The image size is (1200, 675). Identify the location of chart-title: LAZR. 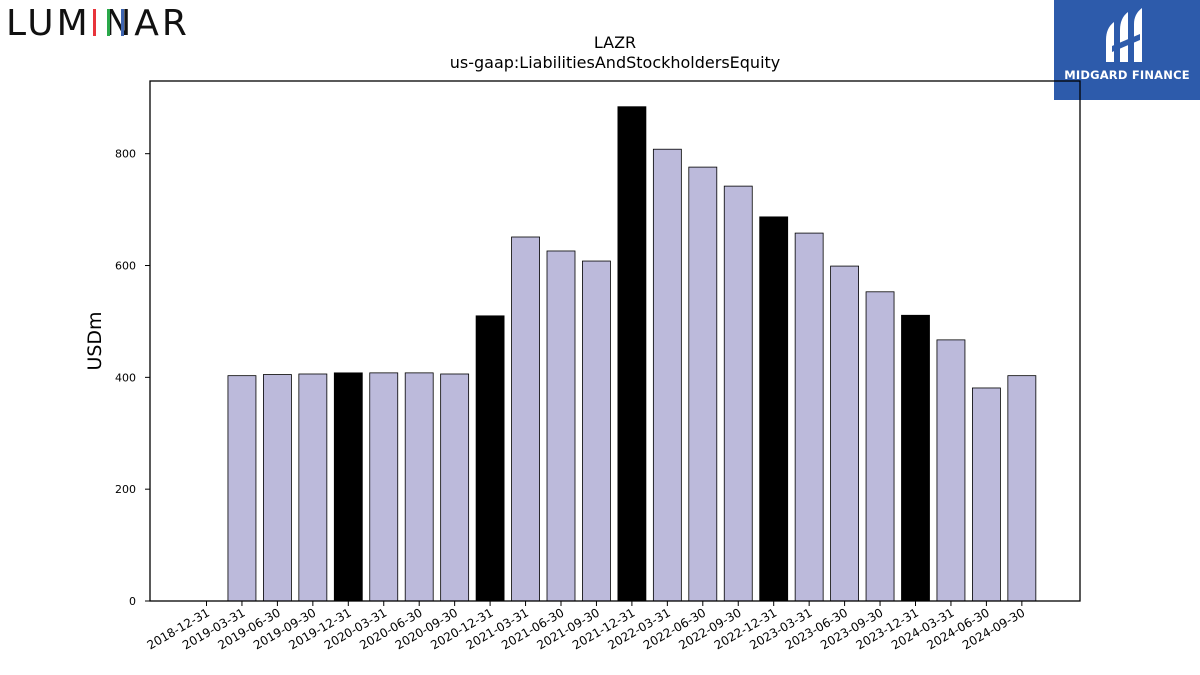
(615, 42).